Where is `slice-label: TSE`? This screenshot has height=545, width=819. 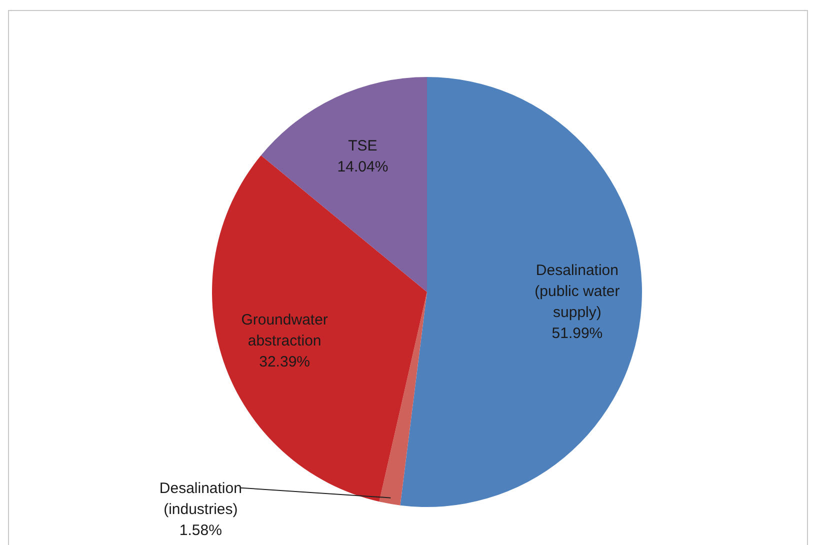
slice-label: TSE is located at coordinates (363, 145).